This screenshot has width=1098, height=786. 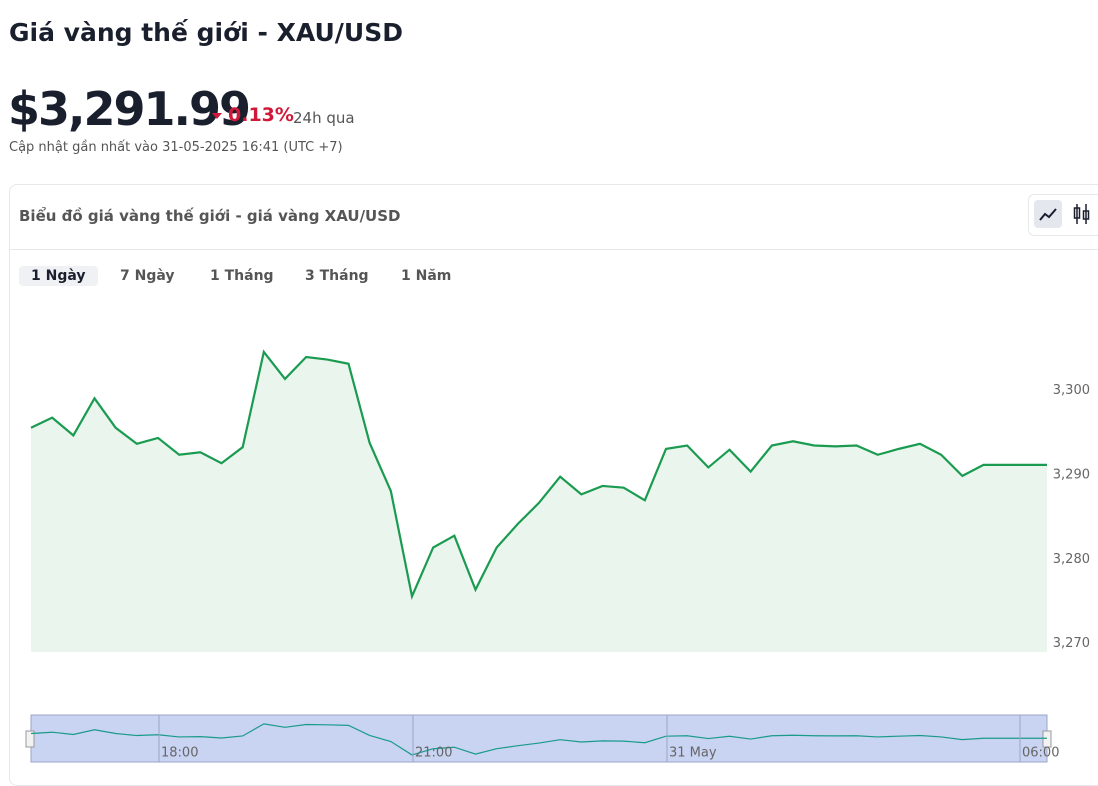 I want to click on line-icon, so click(x=1048, y=214).